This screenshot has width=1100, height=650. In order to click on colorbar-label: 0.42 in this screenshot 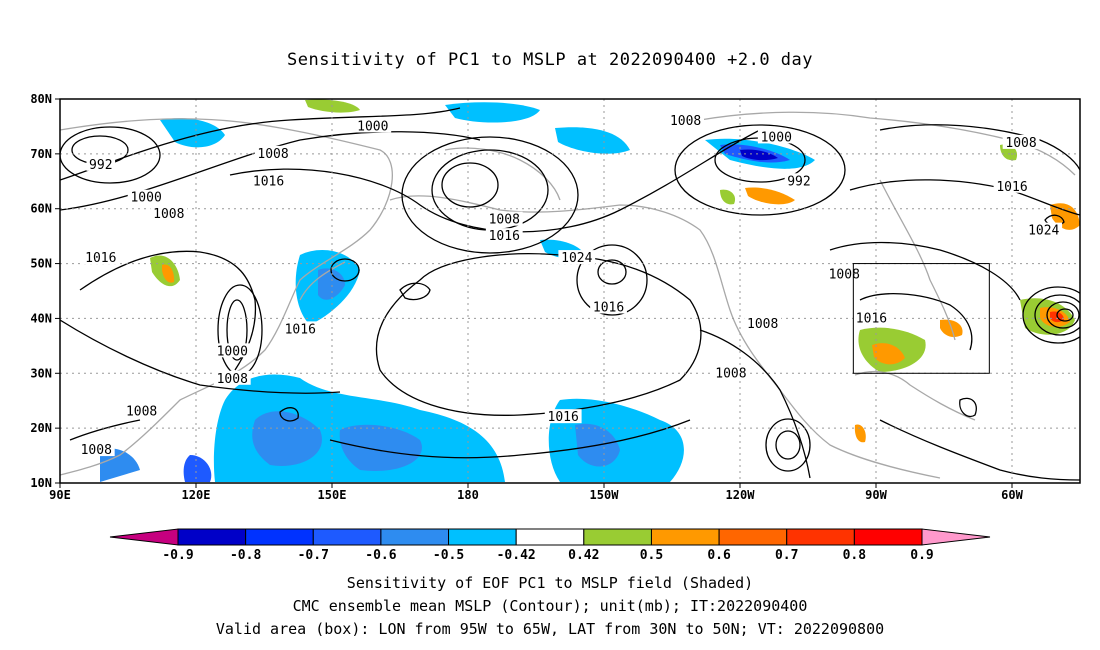, I will do `click(583, 555)`.